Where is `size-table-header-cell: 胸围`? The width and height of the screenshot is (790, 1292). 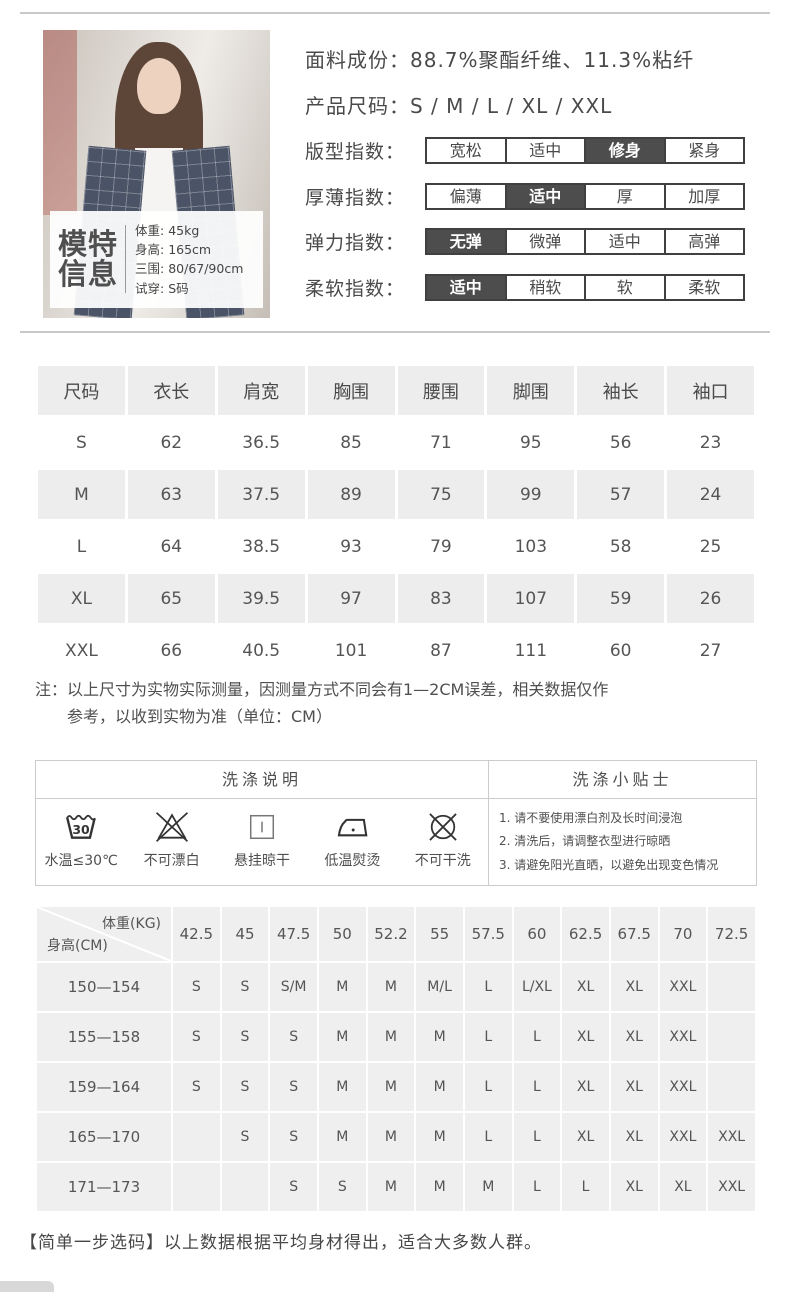
size-table-header-cell: 胸围 is located at coordinates (351, 390).